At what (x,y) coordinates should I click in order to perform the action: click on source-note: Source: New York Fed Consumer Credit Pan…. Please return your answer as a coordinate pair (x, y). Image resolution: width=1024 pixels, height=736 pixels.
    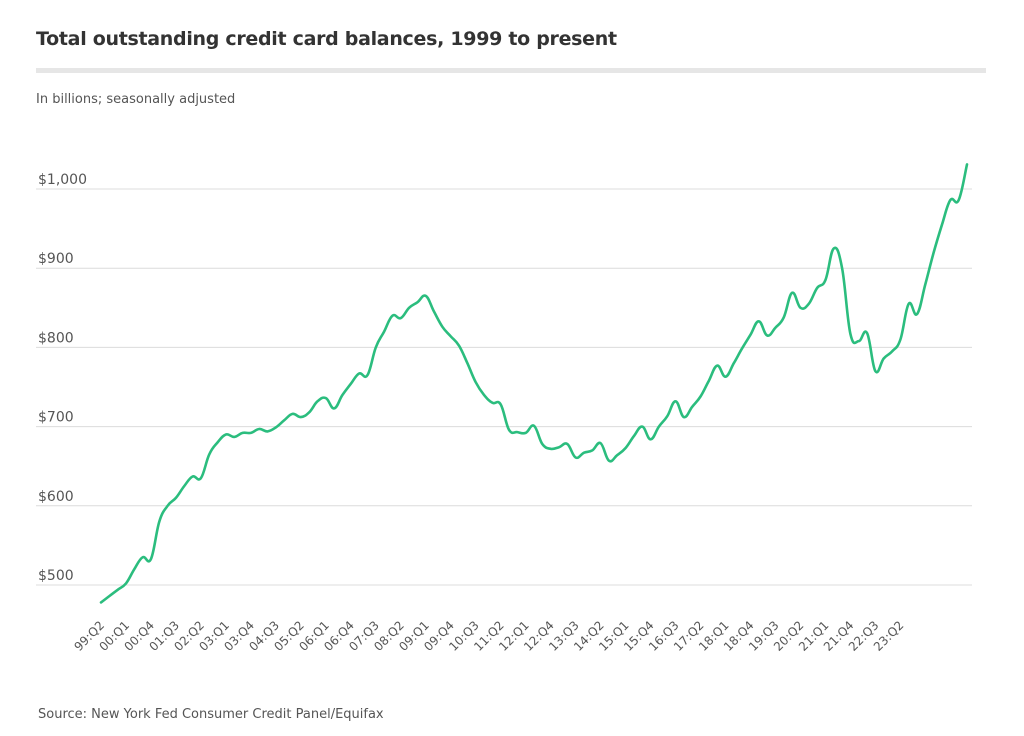
    Looking at the image, I should click on (211, 714).